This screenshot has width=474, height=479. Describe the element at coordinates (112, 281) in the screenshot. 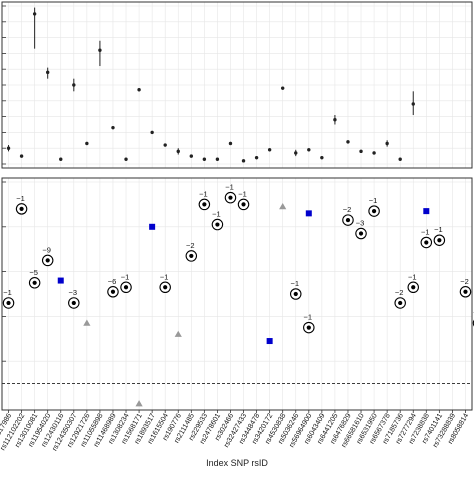

I see `point-offset-label: −6` at that location.